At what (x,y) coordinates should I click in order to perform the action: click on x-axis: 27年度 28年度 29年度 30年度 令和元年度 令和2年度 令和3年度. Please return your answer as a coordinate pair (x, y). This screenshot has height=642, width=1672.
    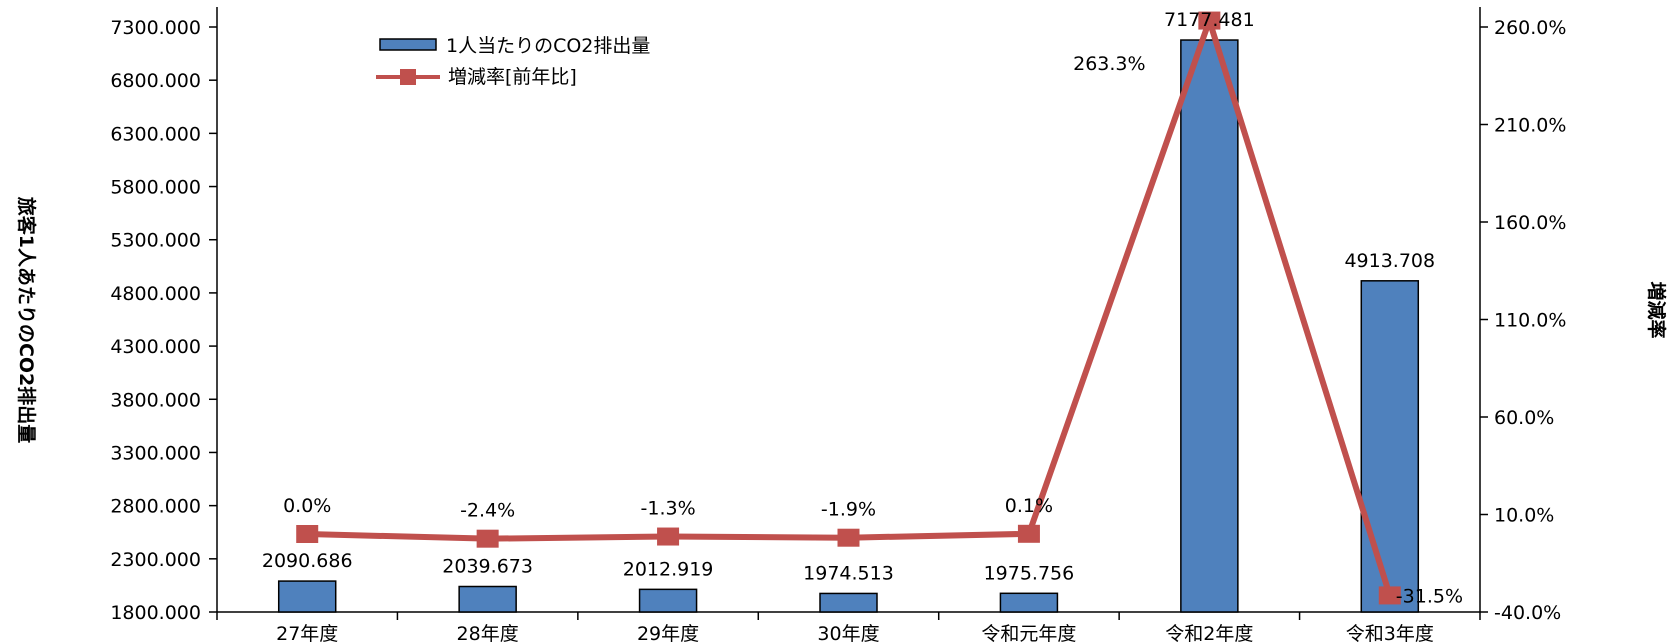
    Looking at the image, I should click on (848, 626).